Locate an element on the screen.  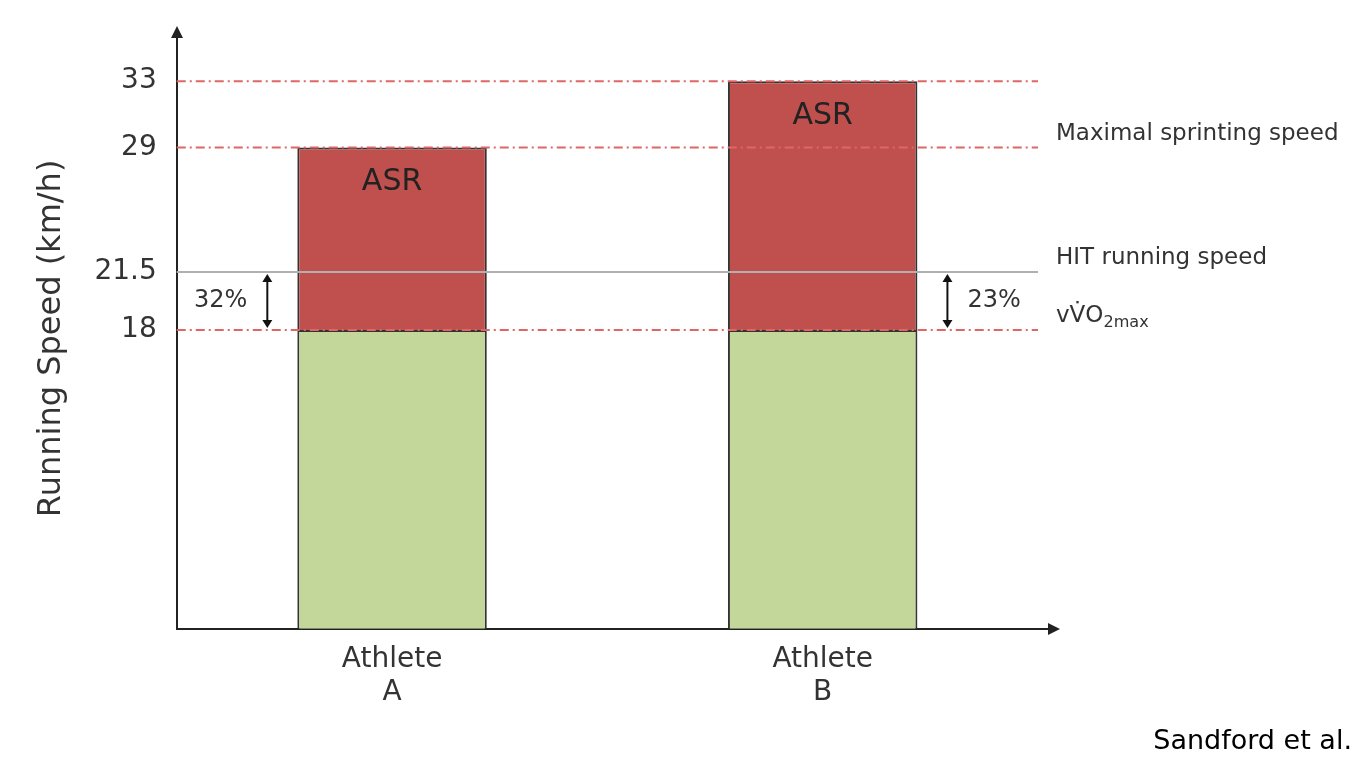
ref-line-label: HIT running speed is located at coordinates (1161, 255).